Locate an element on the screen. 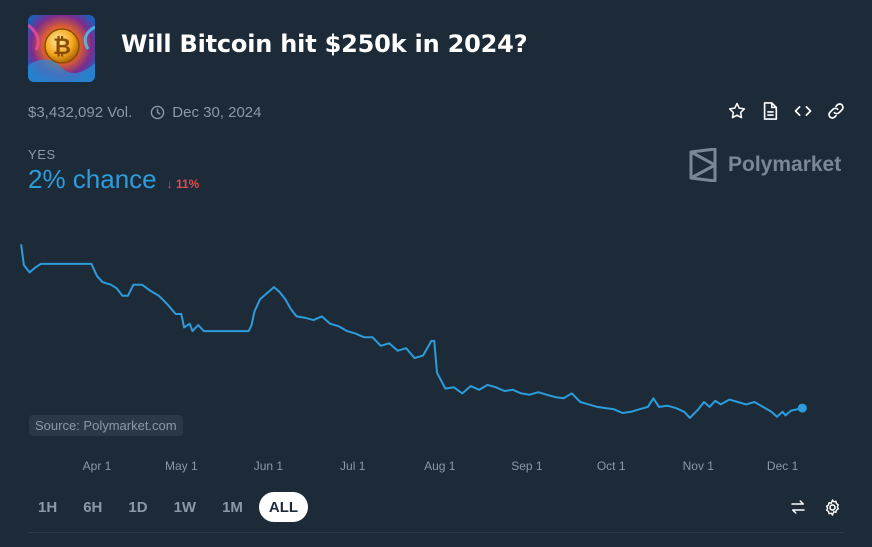 The width and height of the screenshot is (872, 547). chance-row: 2% chance ↓ 11% is located at coordinates (113, 179).